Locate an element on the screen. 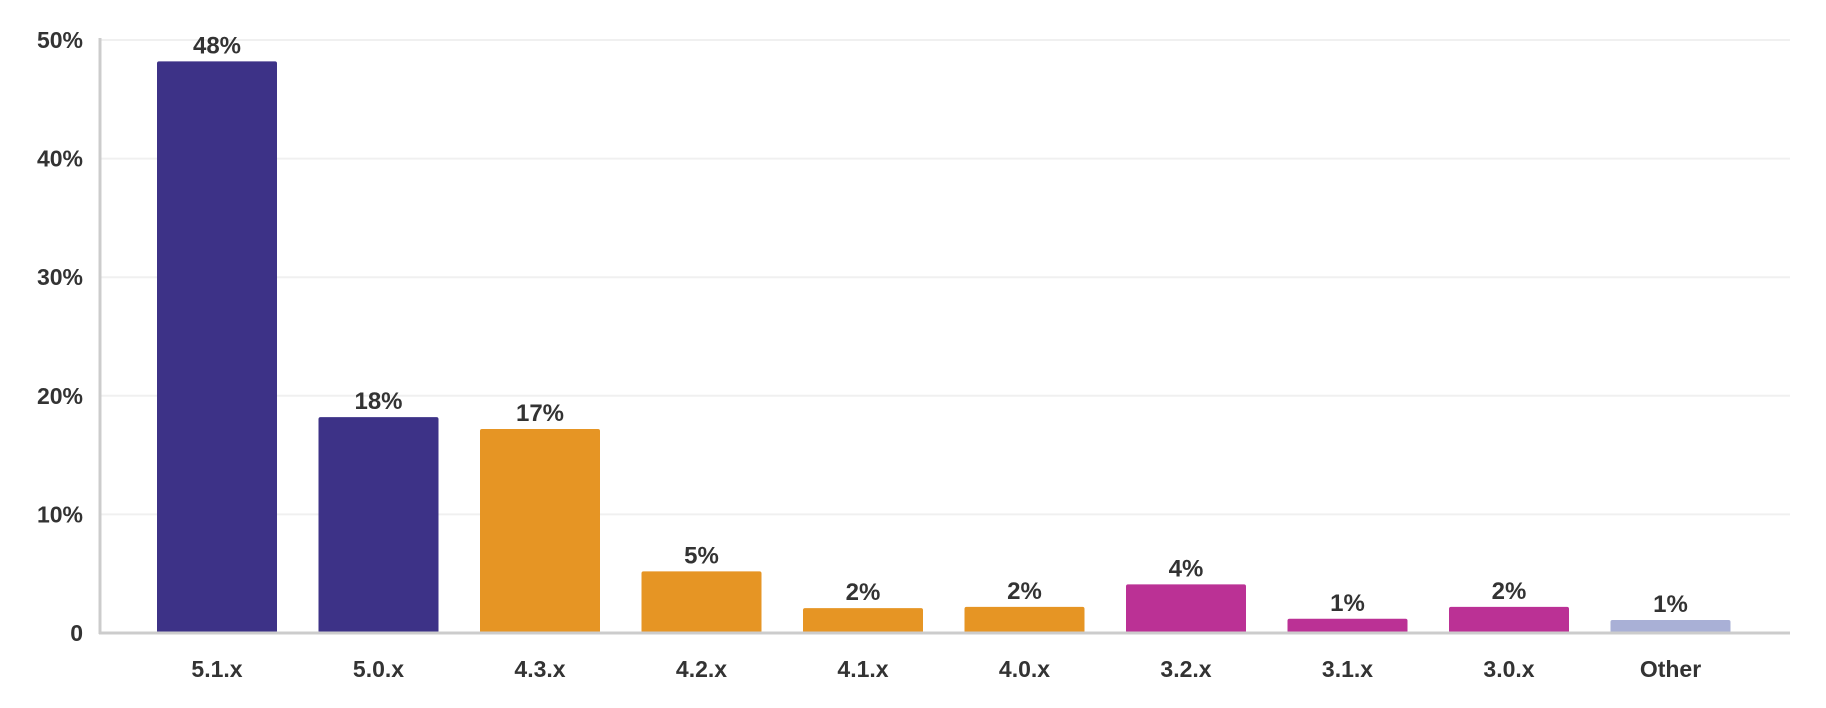 The width and height of the screenshot is (1826, 708). y-tick-label: 10% is located at coordinates (60, 514).